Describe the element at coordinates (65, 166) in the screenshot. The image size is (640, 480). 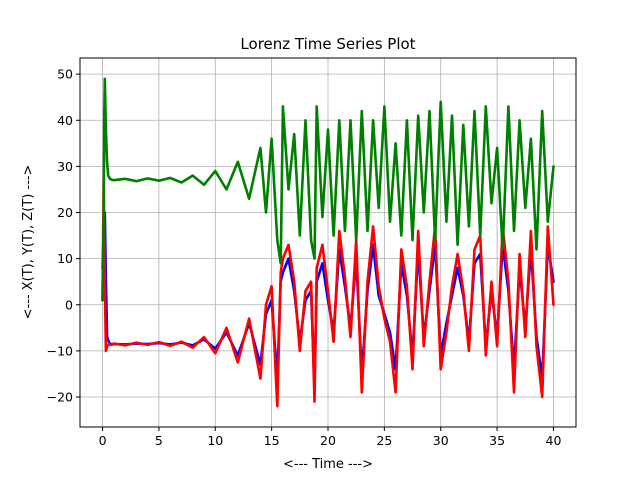
I see `y-tick-label: 30` at that location.